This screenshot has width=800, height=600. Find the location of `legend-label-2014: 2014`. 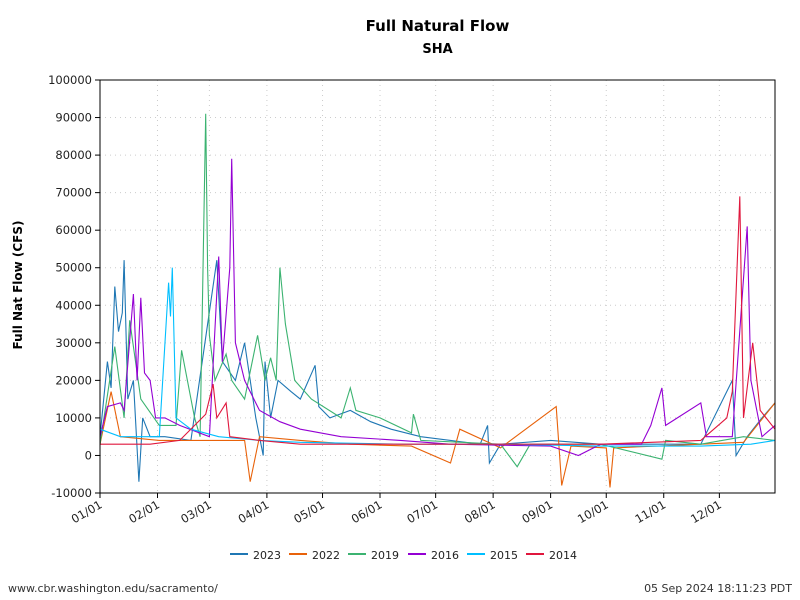

legend-label-2014: 2014 is located at coordinates (563, 555).